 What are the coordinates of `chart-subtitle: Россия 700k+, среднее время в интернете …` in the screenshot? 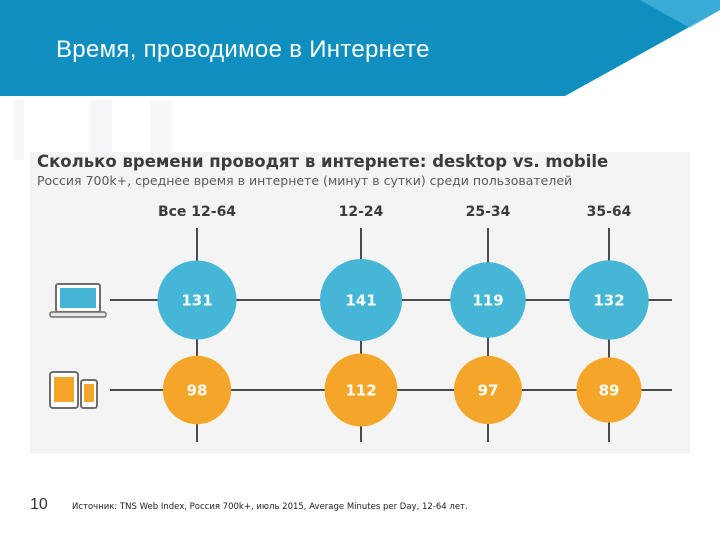 It's located at (305, 180).